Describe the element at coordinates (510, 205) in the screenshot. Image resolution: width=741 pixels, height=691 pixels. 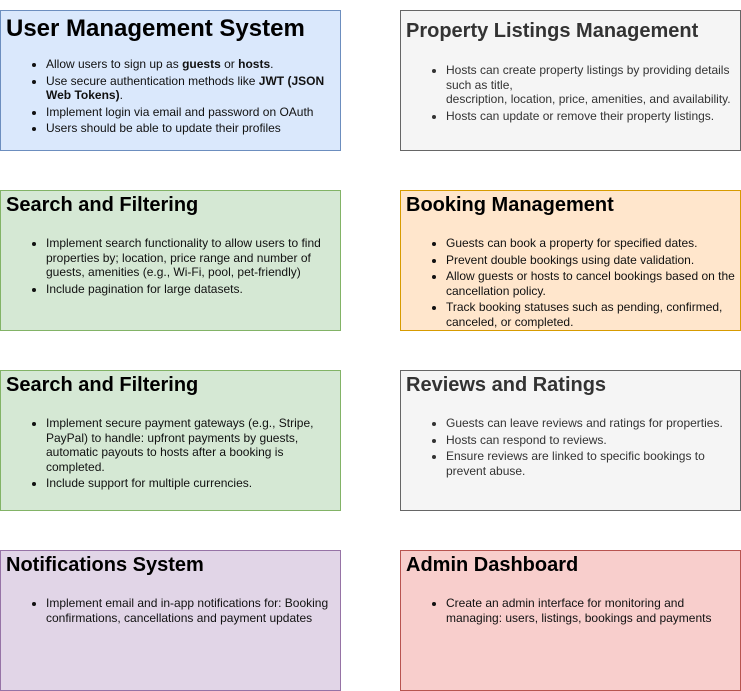
I see `card-title: Booking Management` at that location.